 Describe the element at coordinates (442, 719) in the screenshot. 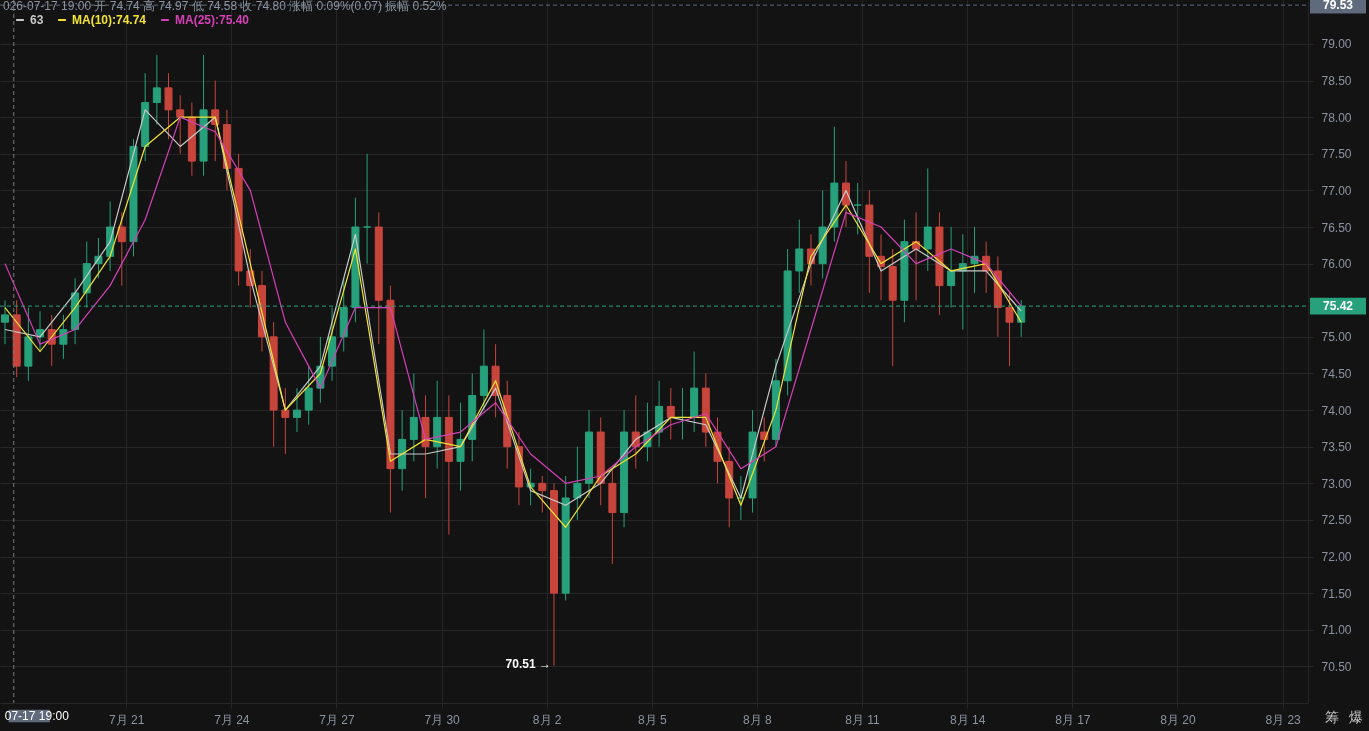

I see `x-tick-label: 7月 30` at that location.